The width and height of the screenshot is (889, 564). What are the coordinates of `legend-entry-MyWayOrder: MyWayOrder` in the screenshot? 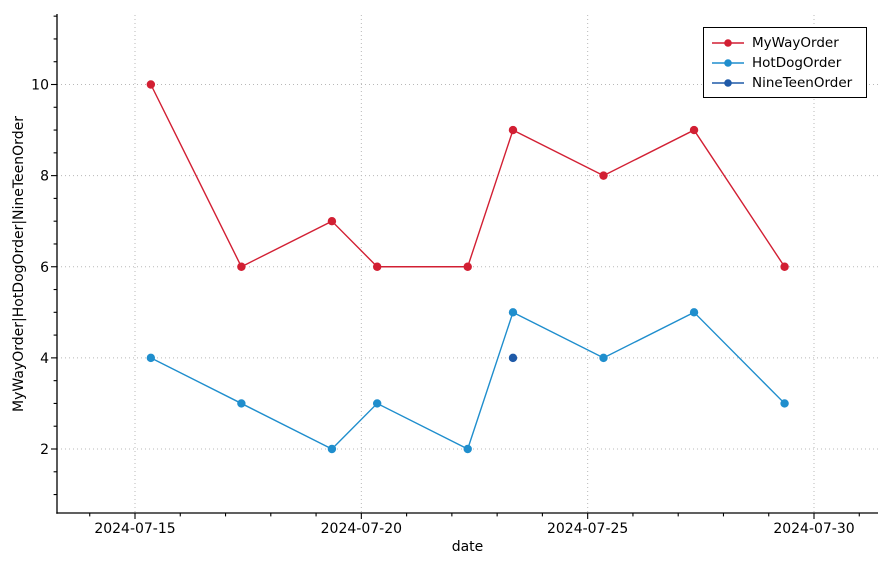 It's located at (784, 42).